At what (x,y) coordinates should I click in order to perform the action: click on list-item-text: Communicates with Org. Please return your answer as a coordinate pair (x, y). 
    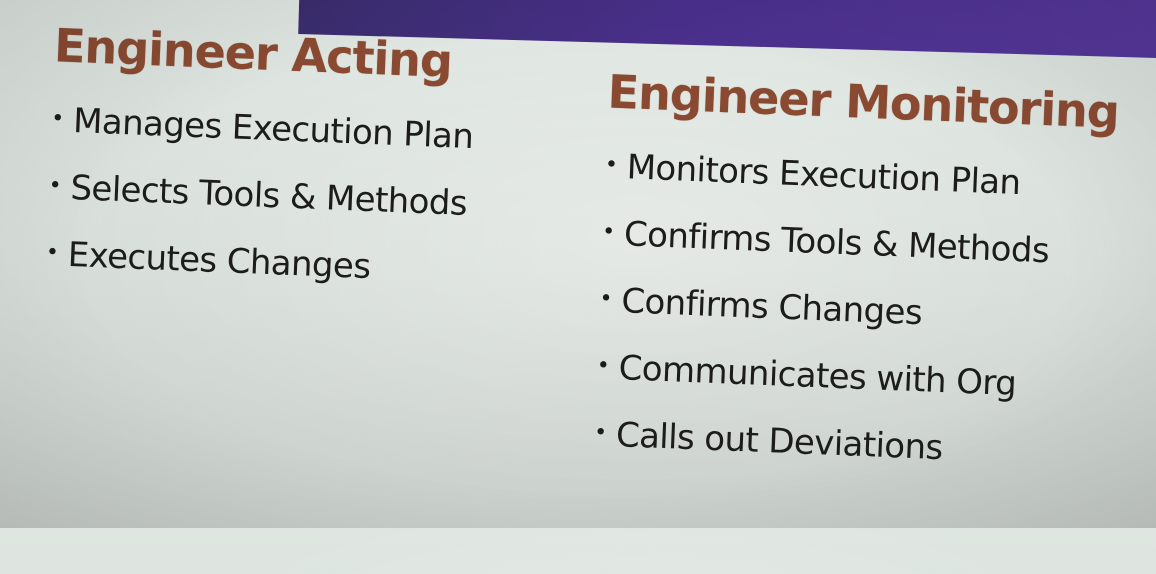
    Looking at the image, I should click on (817, 376).